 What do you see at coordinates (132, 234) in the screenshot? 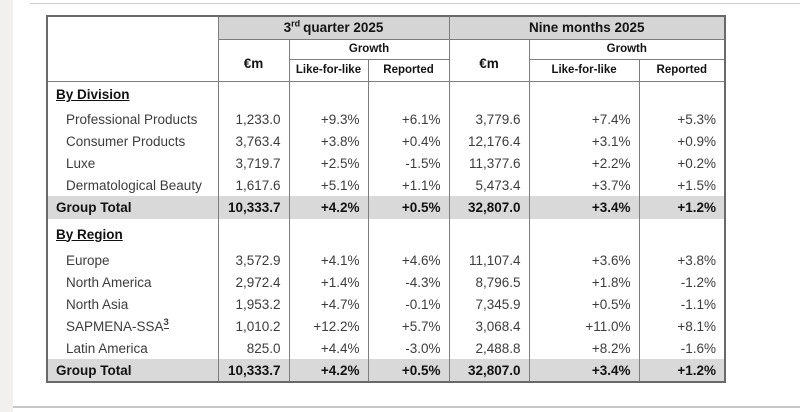
I see `section-header-by-region: By Region` at bounding box center [132, 234].